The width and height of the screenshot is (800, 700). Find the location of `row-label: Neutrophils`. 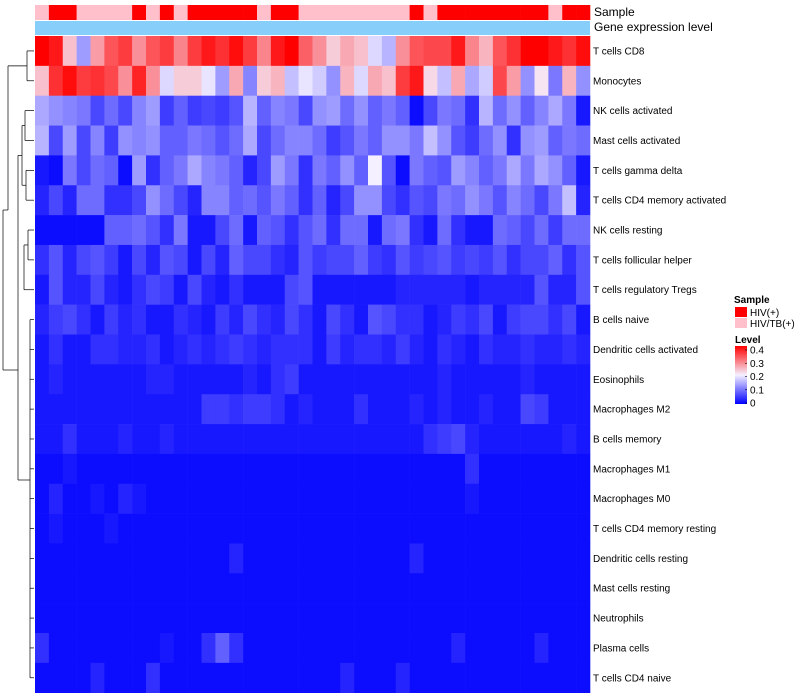

row-label: Neutrophils is located at coordinates (618, 619).